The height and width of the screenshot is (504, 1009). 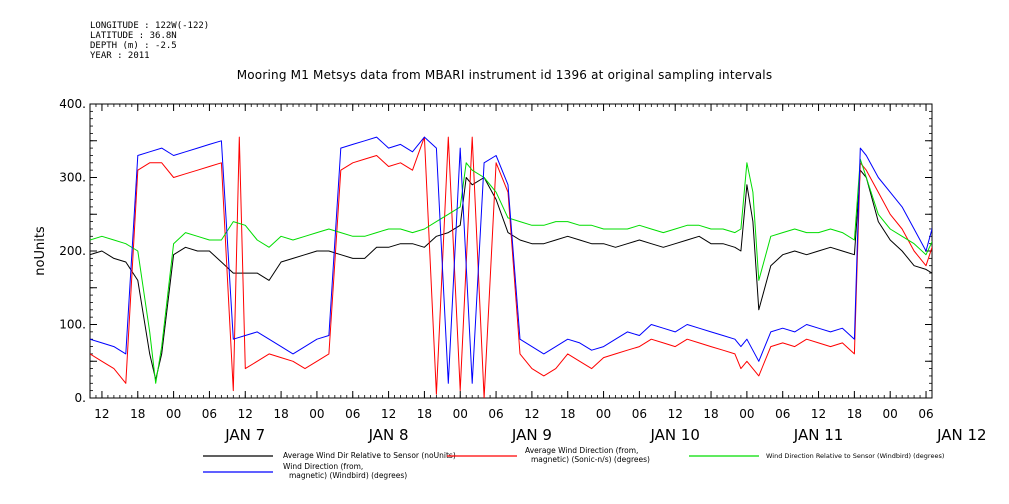 What do you see at coordinates (133, 46) in the screenshot?
I see `depth-text: DEPTH (m) : -2.5` at bounding box center [133, 46].